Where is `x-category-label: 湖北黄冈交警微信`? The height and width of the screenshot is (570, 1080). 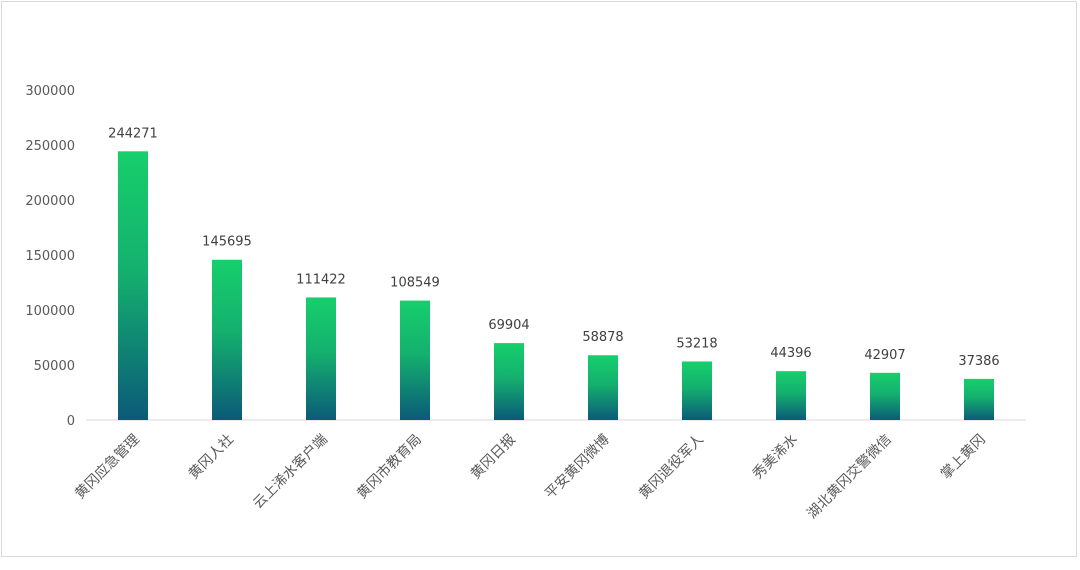
x-category-label: 湖北黄冈交警微信 is located at coordinates (849, 476).